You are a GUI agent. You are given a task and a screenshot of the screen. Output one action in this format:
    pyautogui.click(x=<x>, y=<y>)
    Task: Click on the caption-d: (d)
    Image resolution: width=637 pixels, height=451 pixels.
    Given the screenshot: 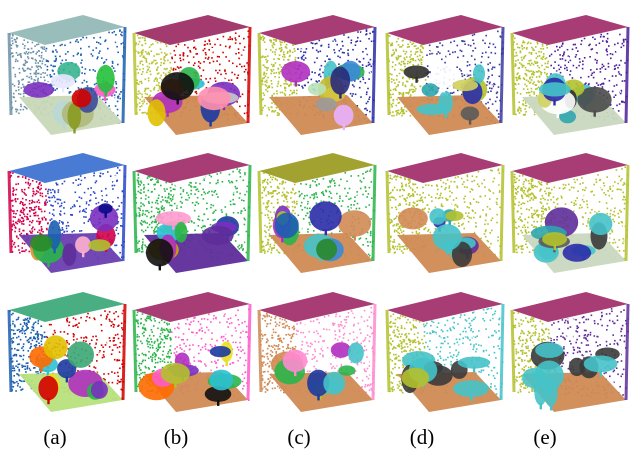 What is the action you would take?
    pyautogui.click(x=422, y=437)
    